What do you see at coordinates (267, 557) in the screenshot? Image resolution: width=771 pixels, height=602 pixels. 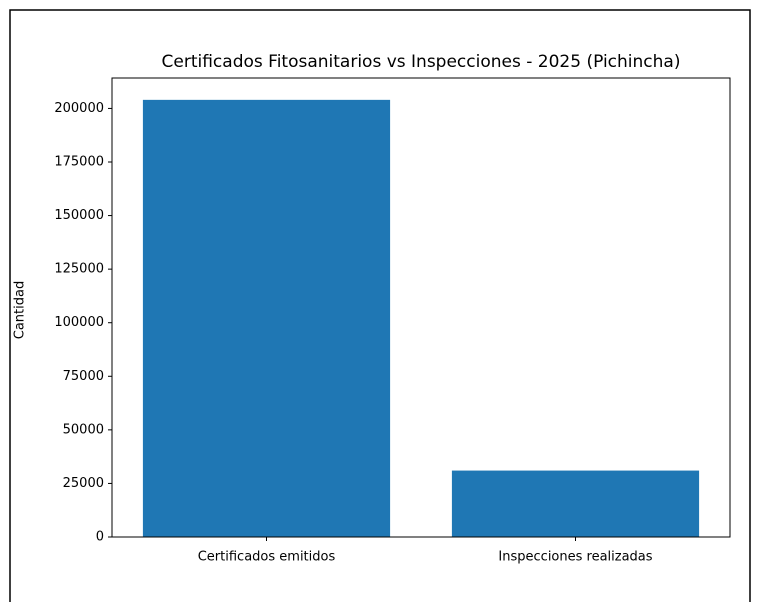 I see `x-tick-label: Certificados emitidos` at bounding box center [267, 557].